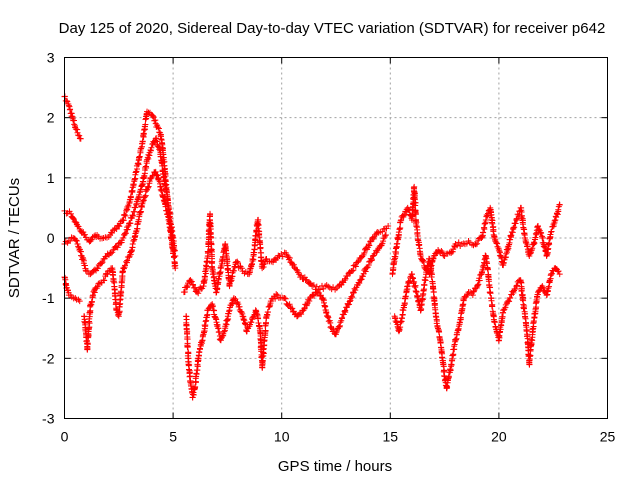 The width and height of the screenshot is (640, 480). I want to click on x-tick-label: 10, so click(282, 437).